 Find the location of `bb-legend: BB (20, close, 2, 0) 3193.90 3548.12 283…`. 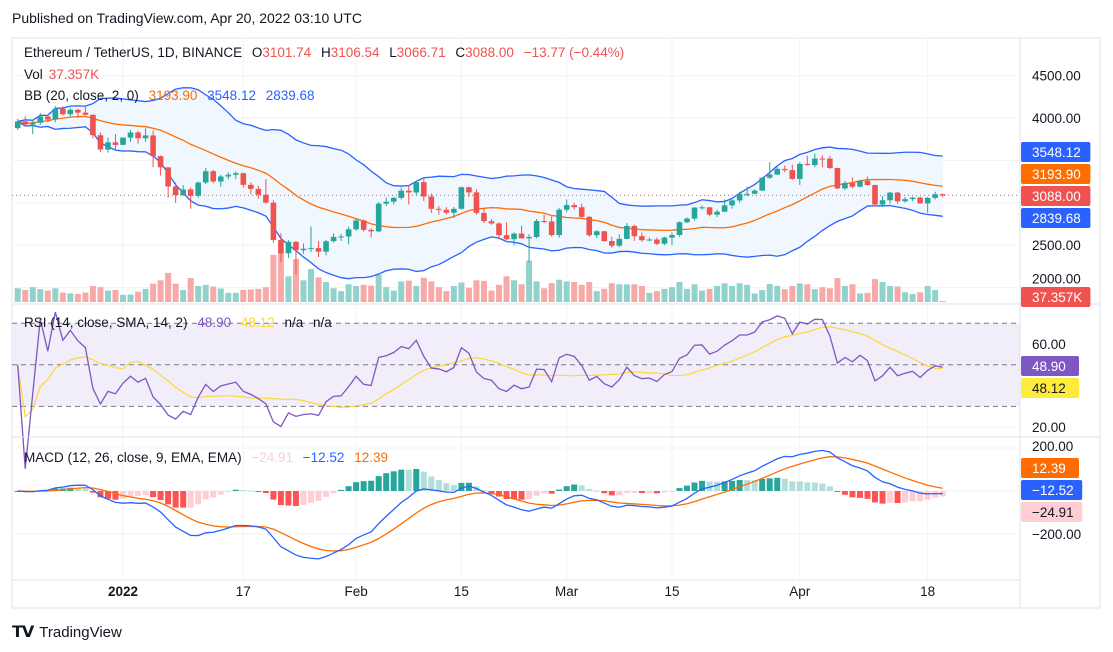

bb-legend: BB (20, close, 2, 0) 3193.90 3548.12 283… is located at coordinates (172, 95).